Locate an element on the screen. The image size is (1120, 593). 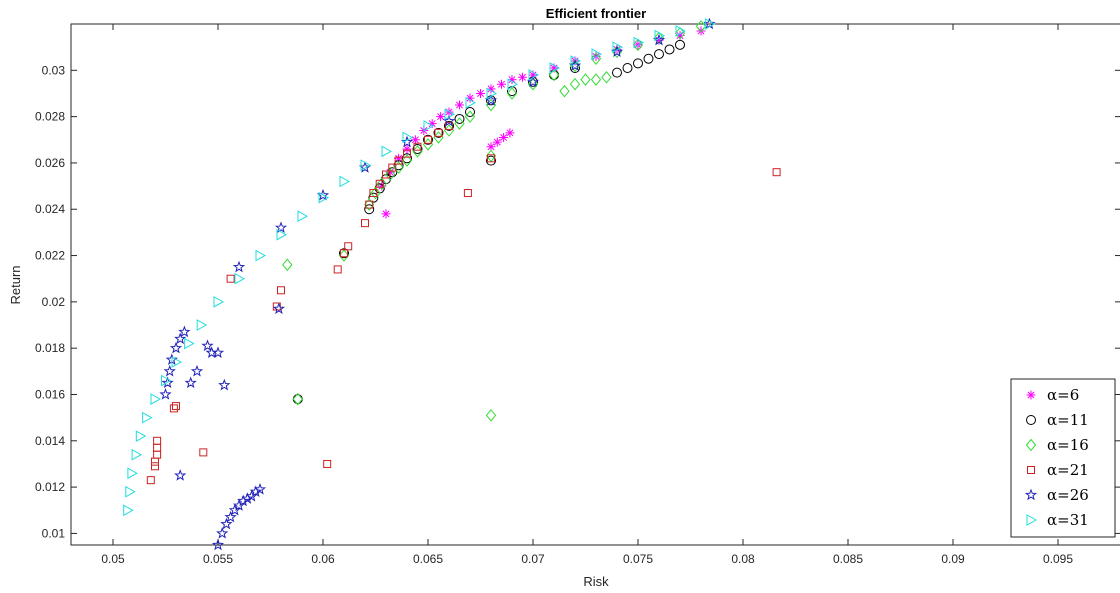
y-tick-label: 0.022 is located at coordinates (50, 256).